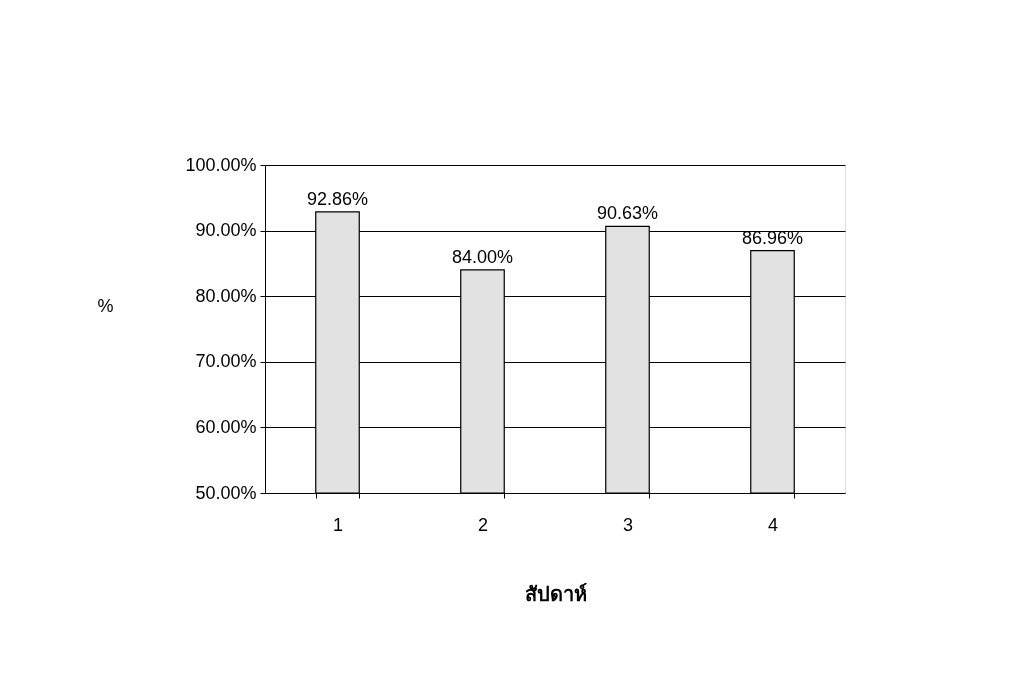 This screenshot has height=698, width=1019. What do you see at coordinates (555, 593) in the screenshot?
I see `x-axis-title: สัปดาห์` at bounding box center [555, 593].